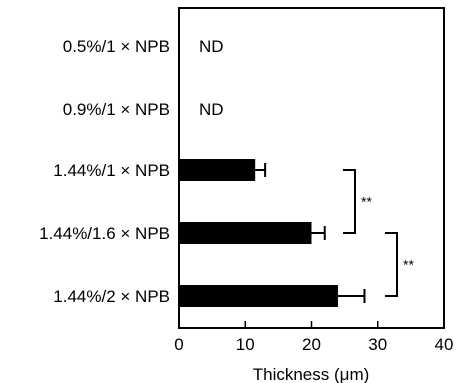  I want to click on x-tick-label: 40, so click(444, 344).